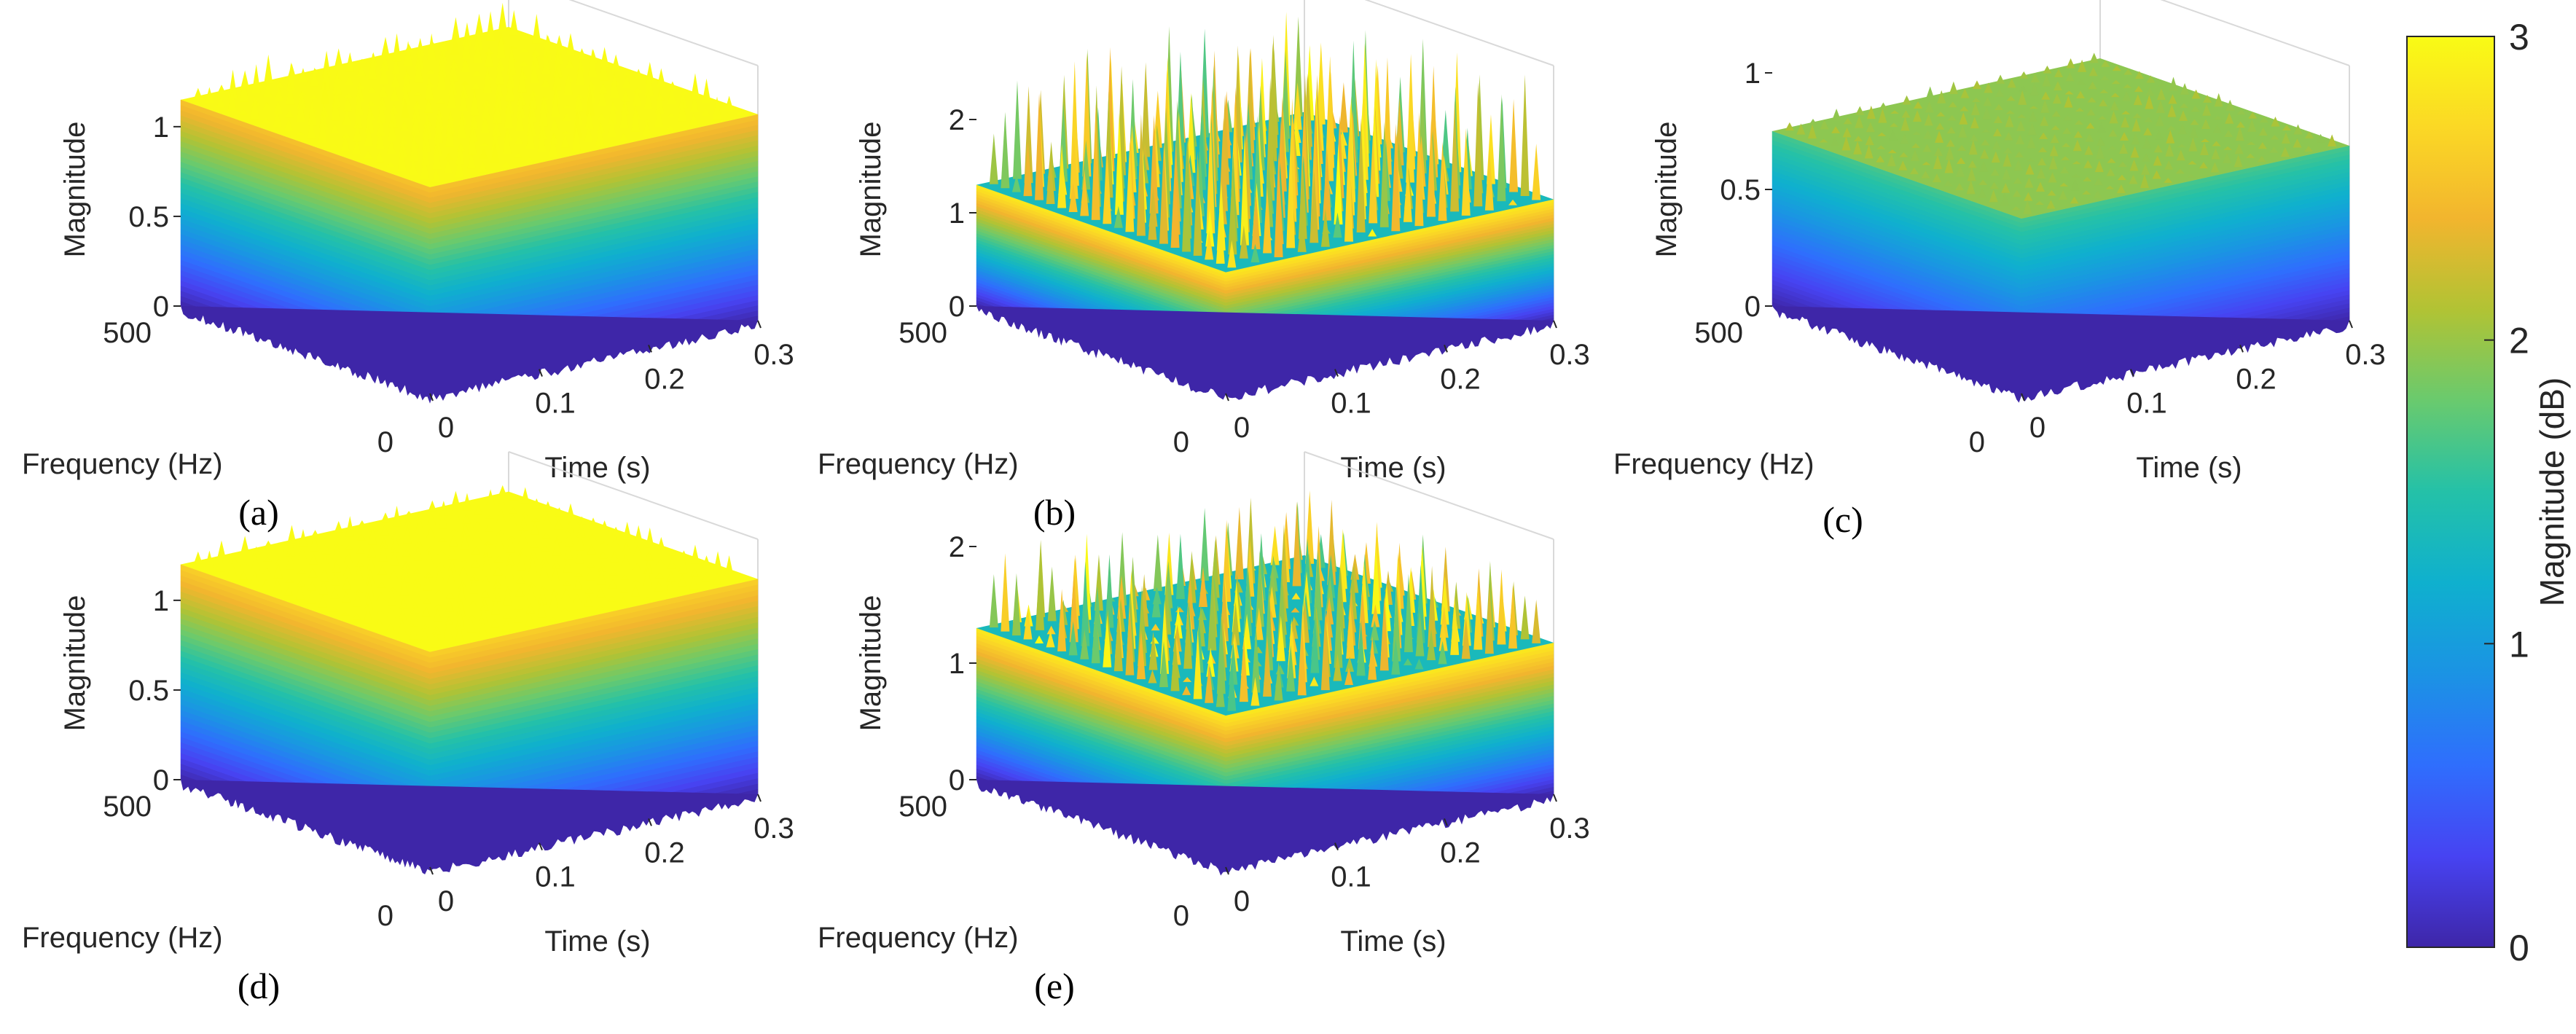 The image size is (2576, 1034). What do you see at coordinates (1054, 986) in the screenshot?
I see `panel-label: (e)` at bounding box center [1054, 986].